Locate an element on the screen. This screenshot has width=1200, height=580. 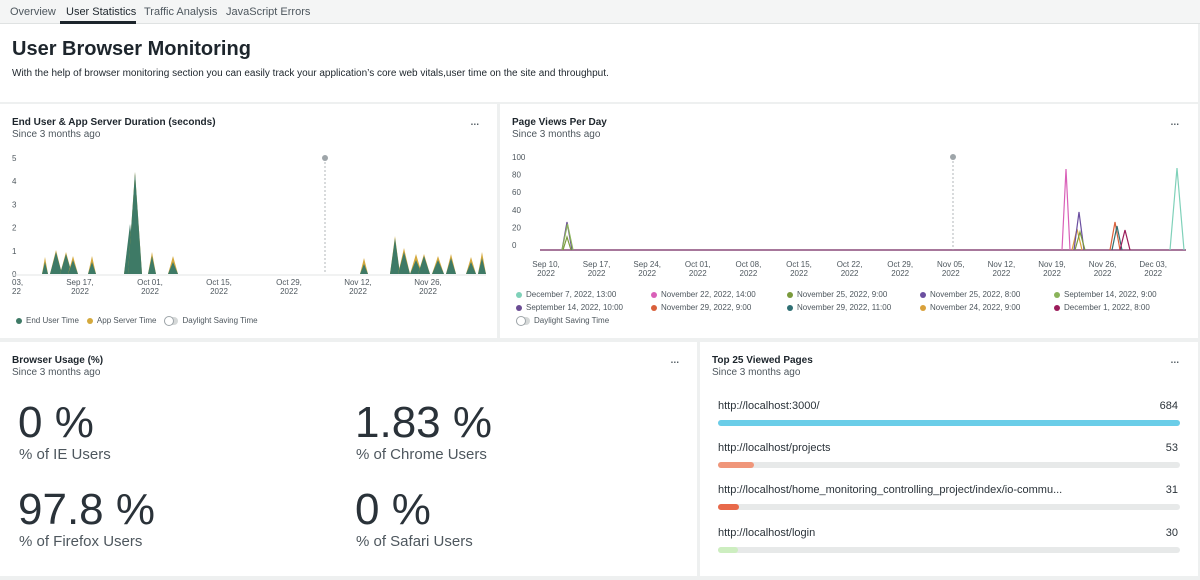
x-tick-label: Sep 24, is located at coordinates (647, 264).